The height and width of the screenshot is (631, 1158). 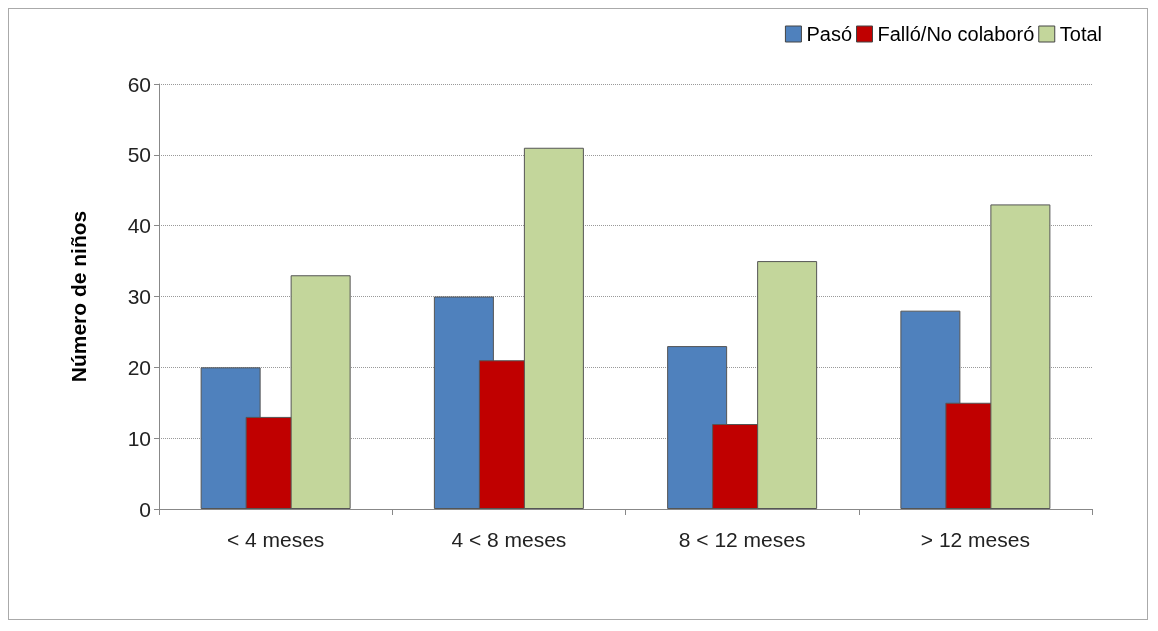 What do you see at coordinates (956, 34) in the screenshot?
I see `legend-label: Falló/No colaboró` at bounding box center [956, 34].